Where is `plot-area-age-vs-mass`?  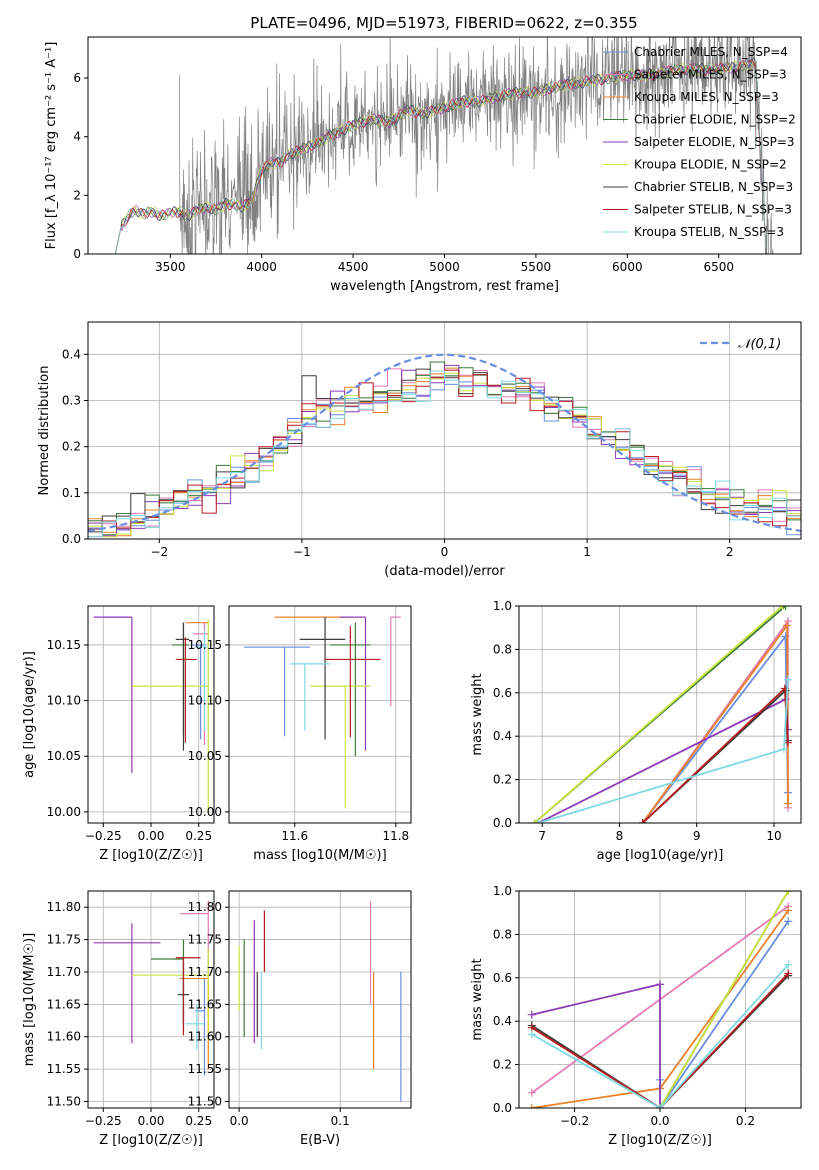 plot-area-age-vs-mass is located at coordinates (322, 712).